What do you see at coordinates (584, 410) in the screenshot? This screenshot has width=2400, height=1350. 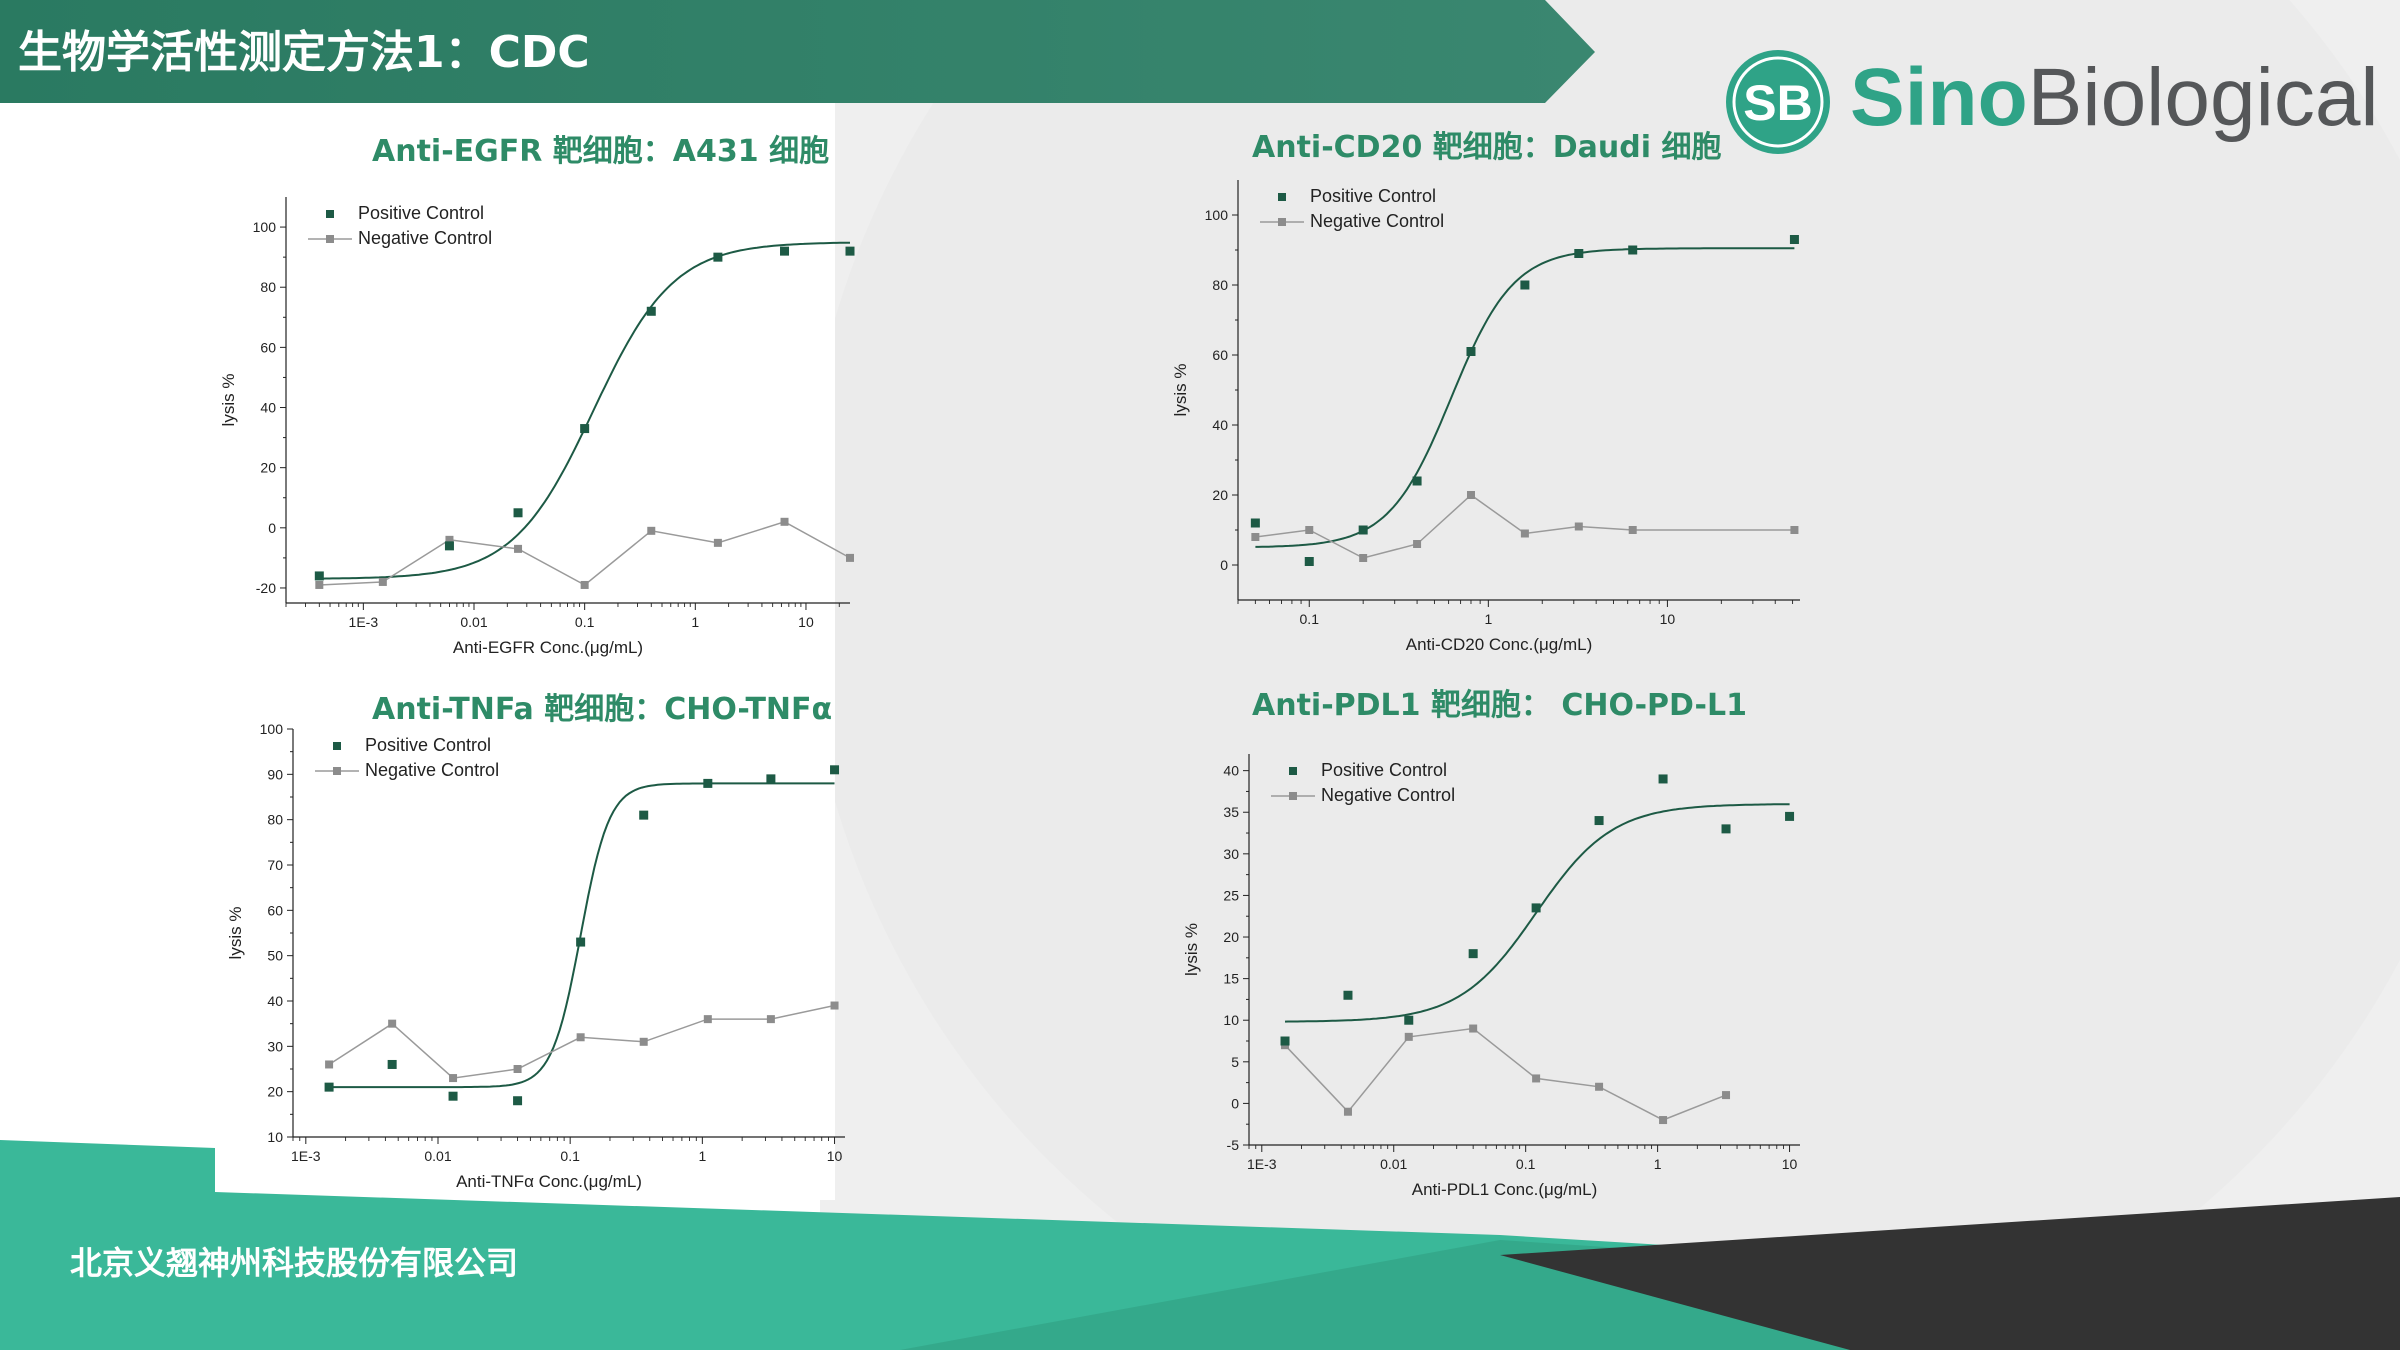 I see `positive-fit-curve` at bounding box center [584, 410].